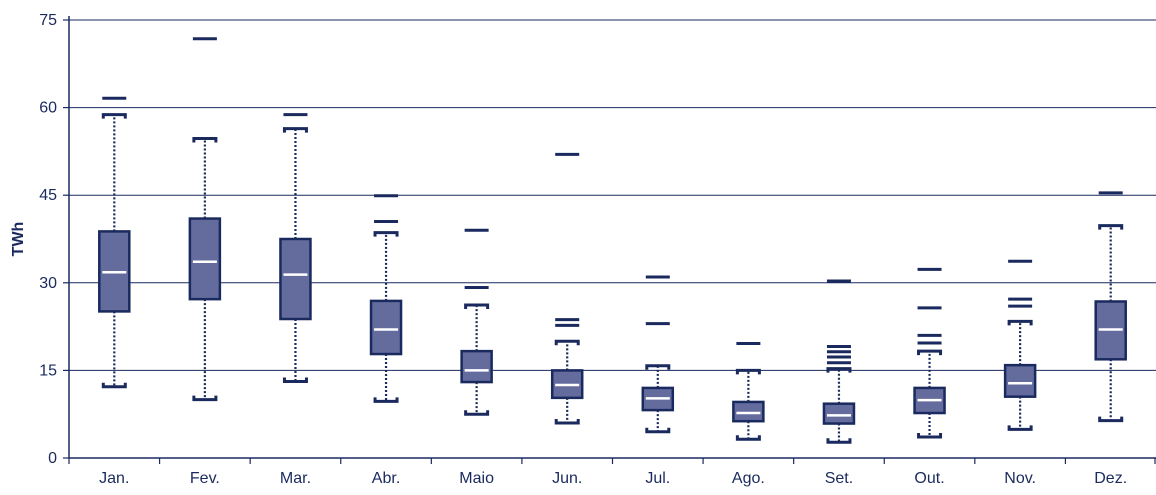 This screenshot has width=1156, height=495. I want to click on y-axis-ticks: 0 15 30 45 60 75, so click(54, 239).